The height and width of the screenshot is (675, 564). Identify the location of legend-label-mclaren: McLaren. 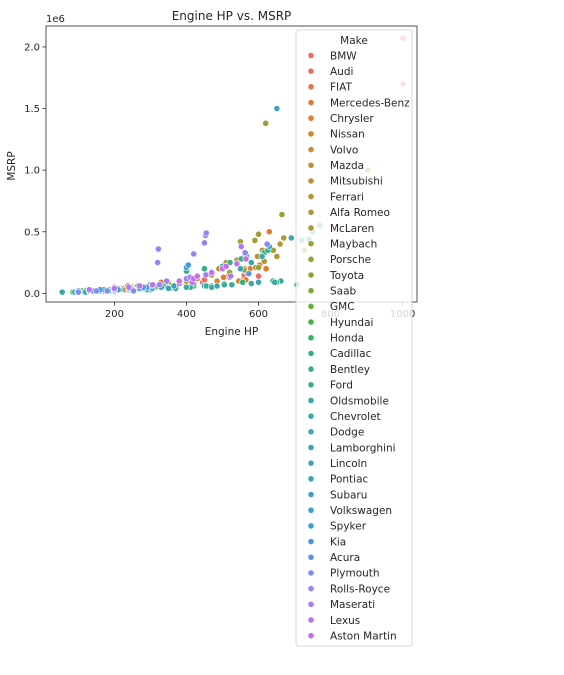
(352, 229).